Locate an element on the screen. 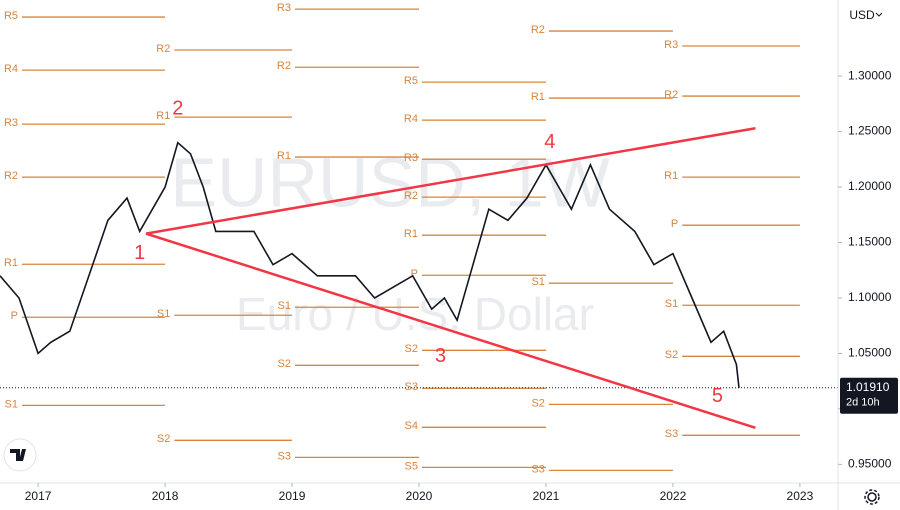  y-tick-label: 1.20000 is located at coordinates (870, 186).